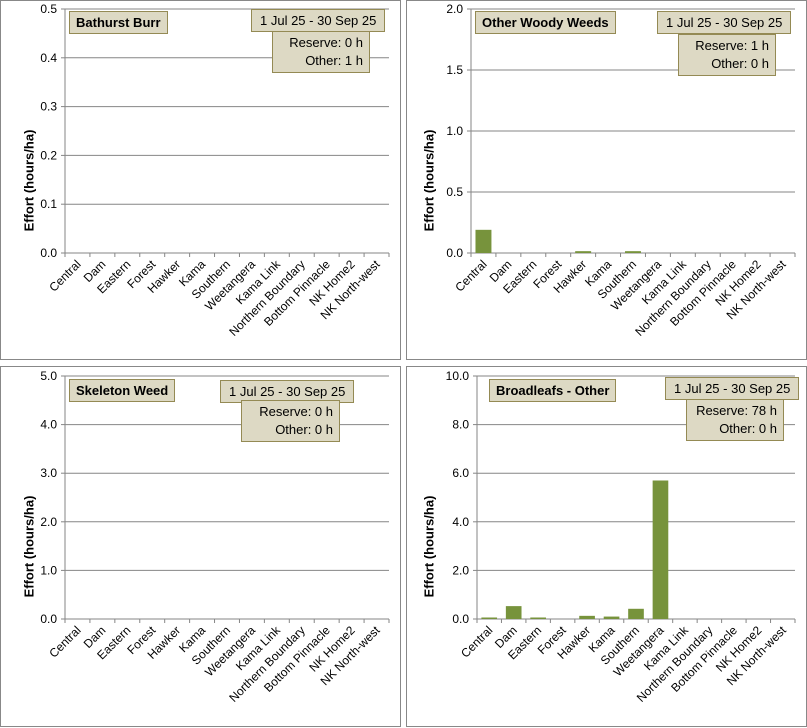 The width and height of the screenshot is (807, 728). What do you see at coordinates (611, 617) in the screenshot?
I see `bar-kama` at bounding box center [611, 617].